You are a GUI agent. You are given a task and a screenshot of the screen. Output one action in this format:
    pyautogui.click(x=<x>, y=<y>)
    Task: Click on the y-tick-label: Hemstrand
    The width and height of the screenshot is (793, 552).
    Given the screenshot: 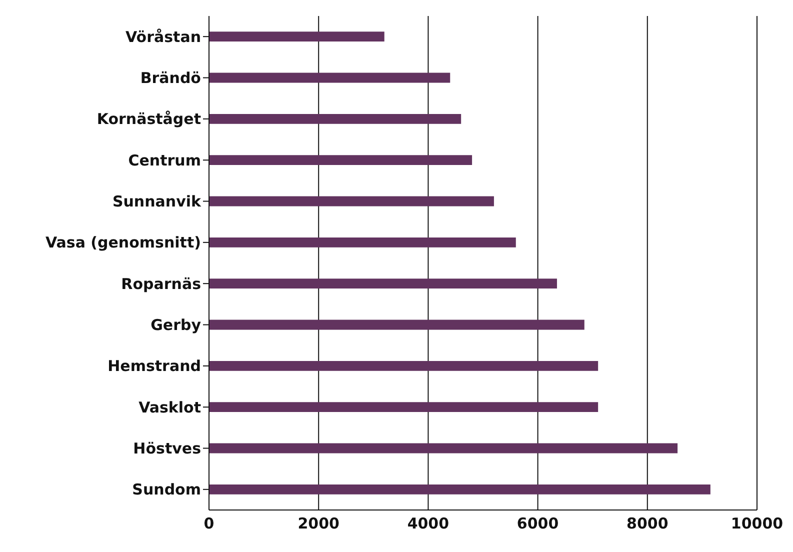 What is the action you would take?
    pyautogui.click(x=154, y=366)
    